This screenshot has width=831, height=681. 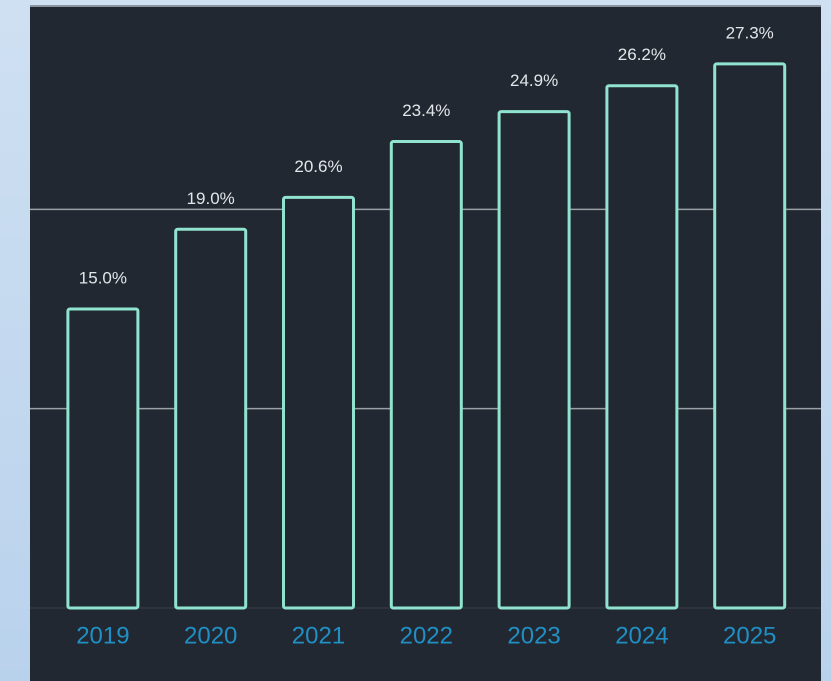 What do you see at coordinates (318, 635) in the screenshot?
I see `x-tick-label: 2021` at bounding box center [318, 635].